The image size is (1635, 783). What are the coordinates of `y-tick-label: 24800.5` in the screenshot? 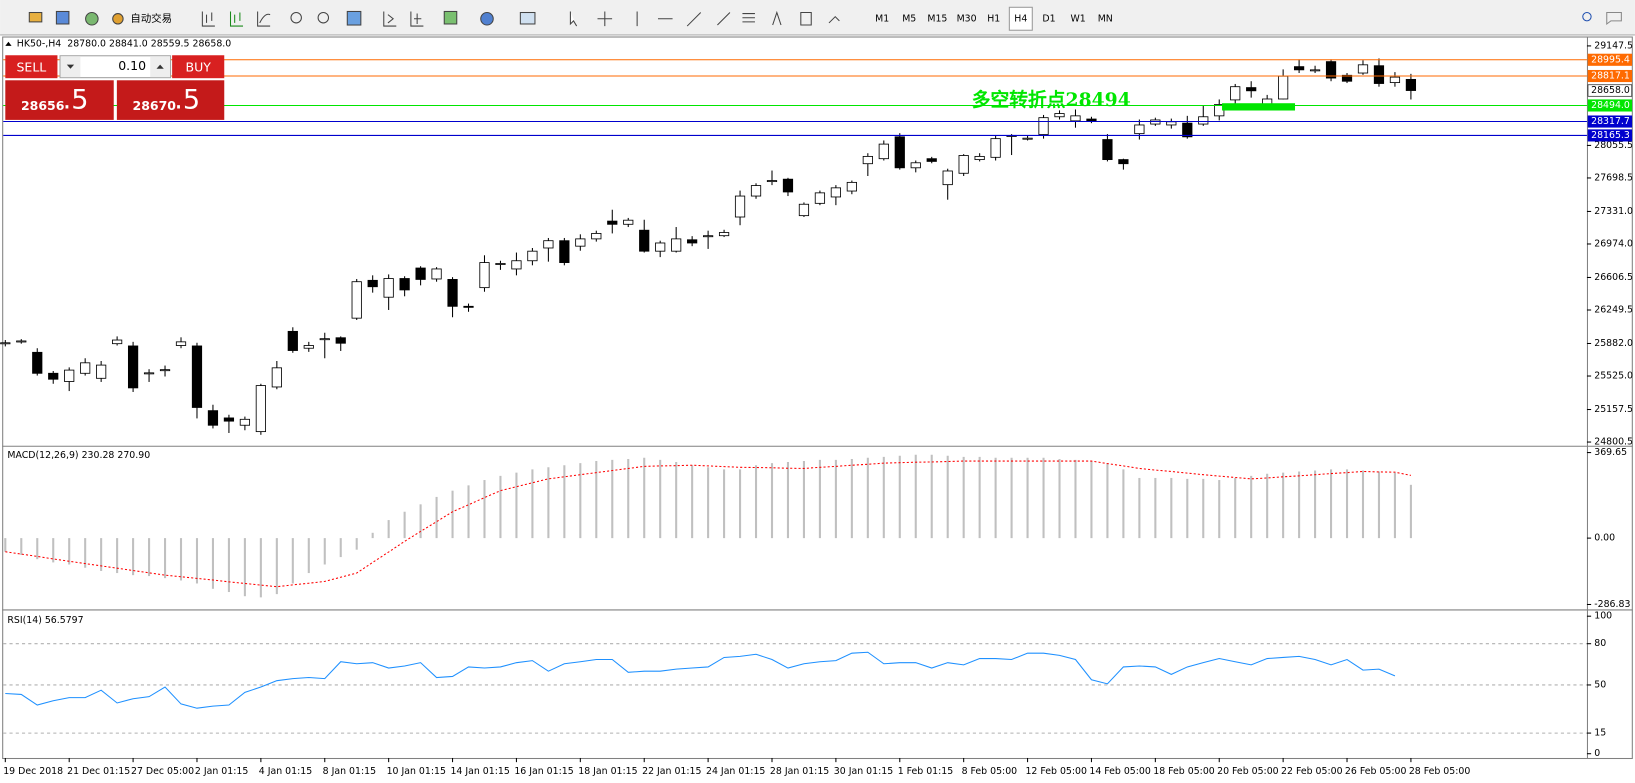 It's located at (1613, 442).